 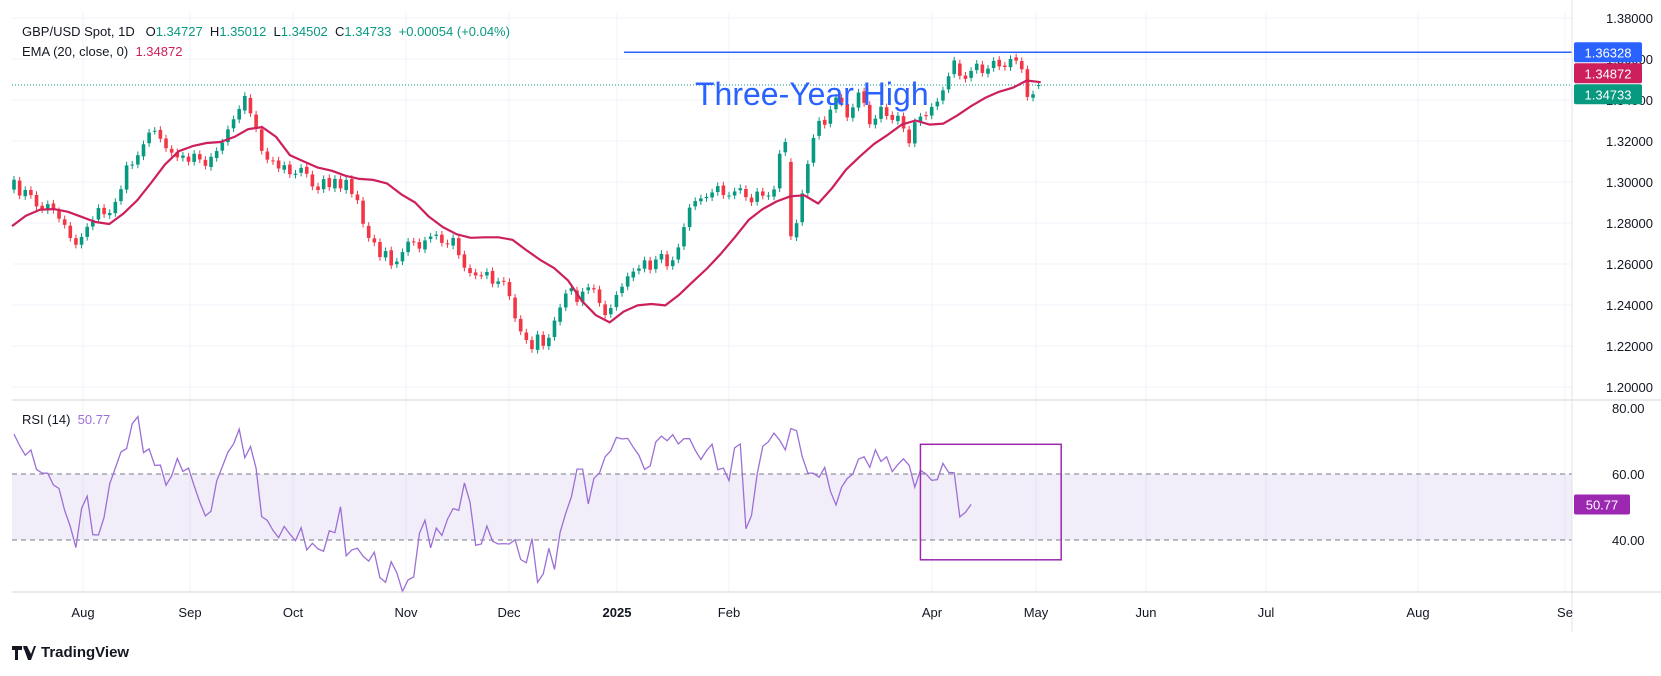 I want to click on price-label-text: 1.36328, so click(x=1608, y=52).